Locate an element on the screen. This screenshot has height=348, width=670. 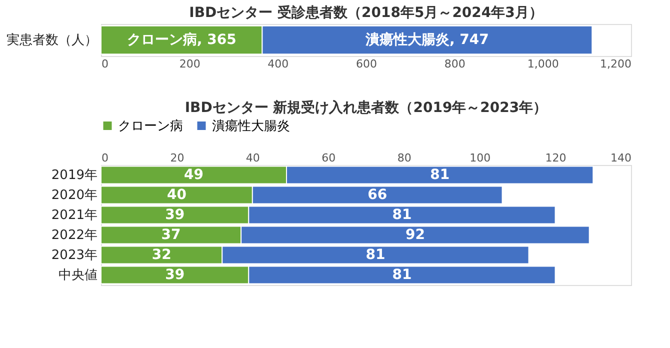
legend-label: クローン病 is located at coordinates (150, 126).